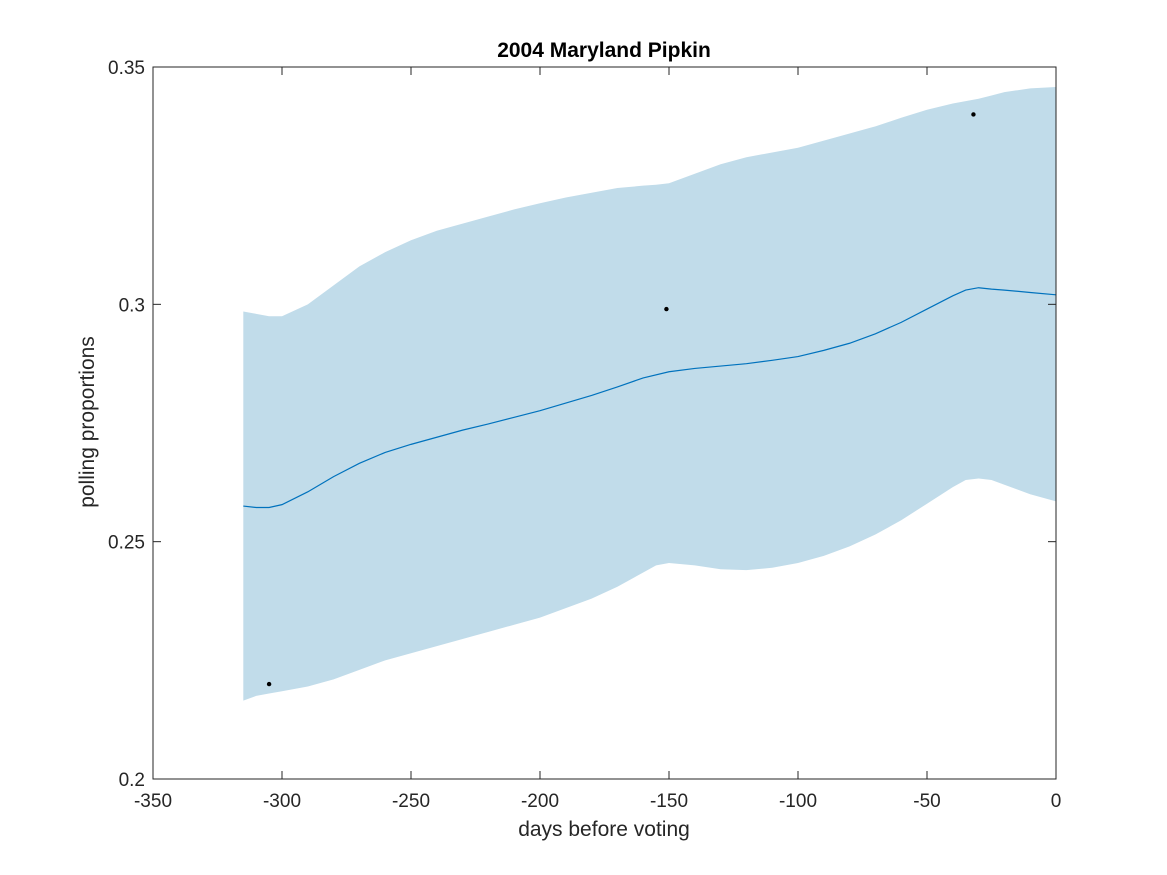  What do you see at coordinates (126, 543) in the screenshot?
I see `y-tick-label: 0.25` at bounding box center [126, 543].